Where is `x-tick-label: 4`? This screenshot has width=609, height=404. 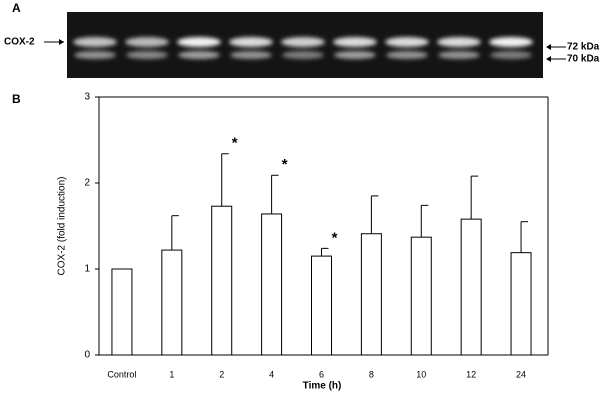 x-tick-label: 4 is located at coordinates (271, 374).